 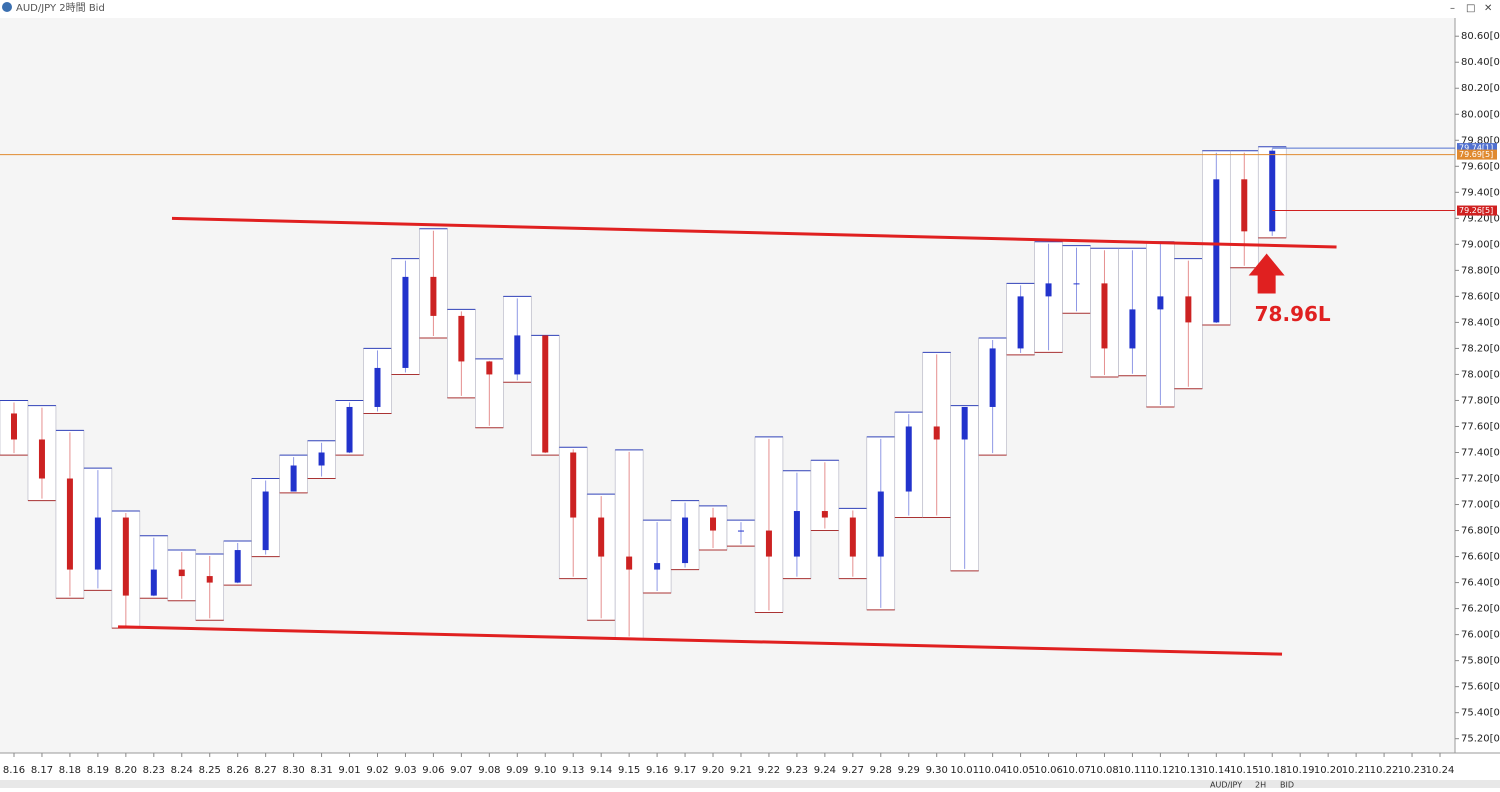 I want to click on price-tag-label: 79.26[5], so click(x=1476, y=210).